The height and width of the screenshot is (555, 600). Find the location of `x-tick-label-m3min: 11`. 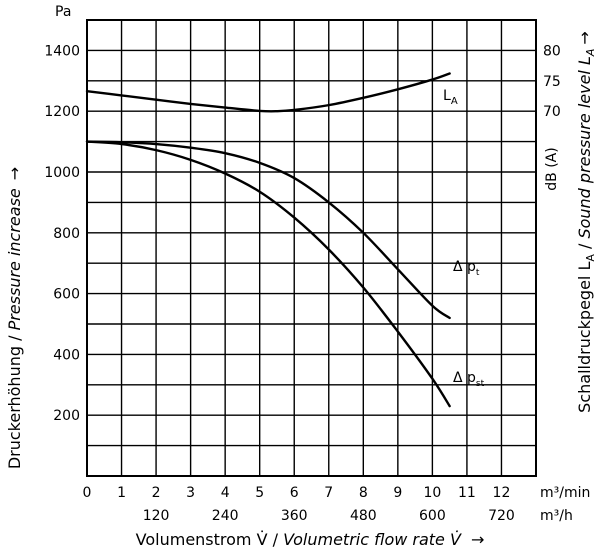

x-tick-label-m3min: 11 is located at coordinates (467, 493).